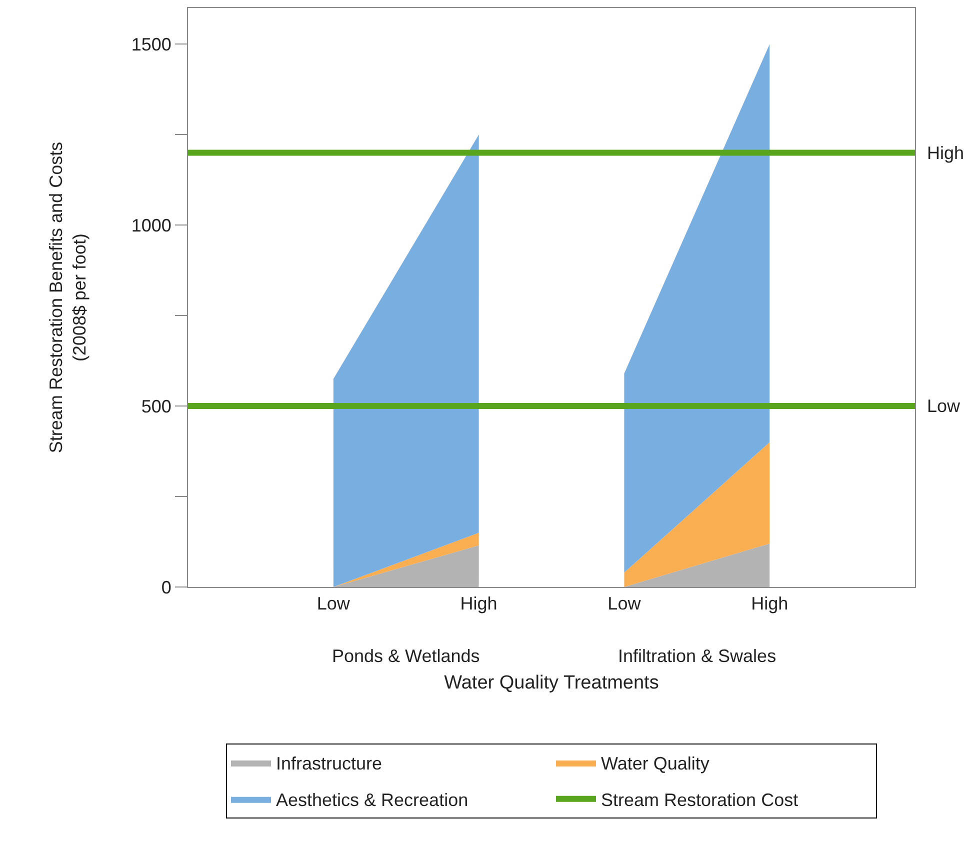 The height and width of the screenshot is (849, 978). Describe the element at coordinates (406, 656) in the screenshot. I see `text: Ponds & Wetlands` at that location.